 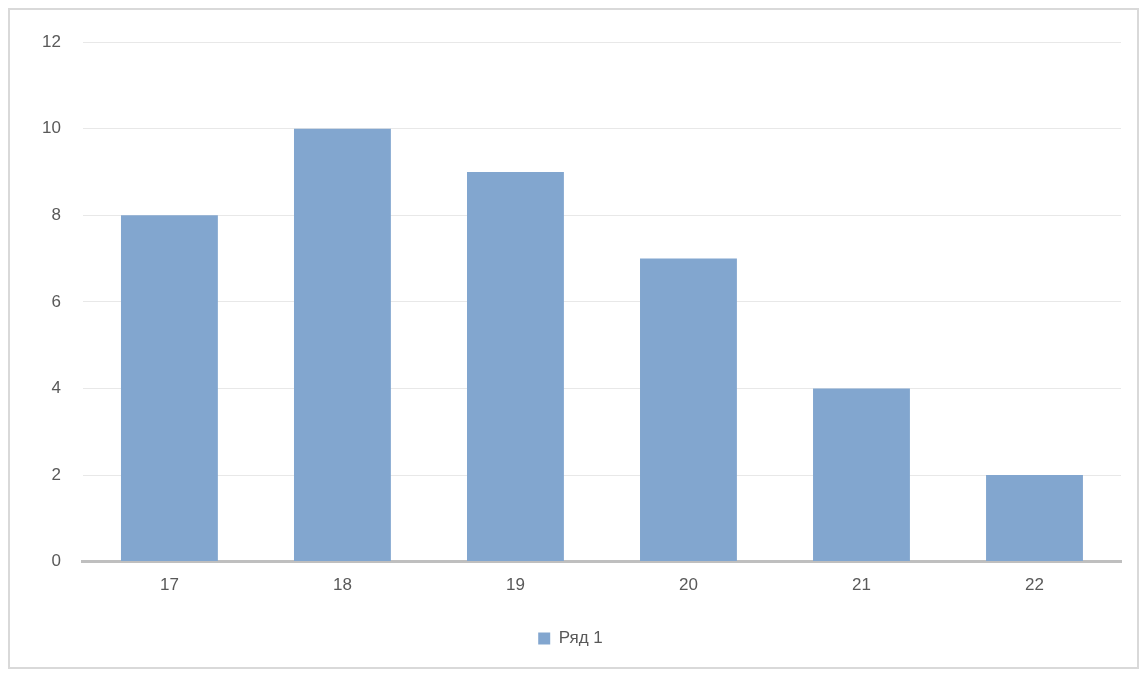 I want to click on x-tick-label: 19, so click(x=515, y=585).